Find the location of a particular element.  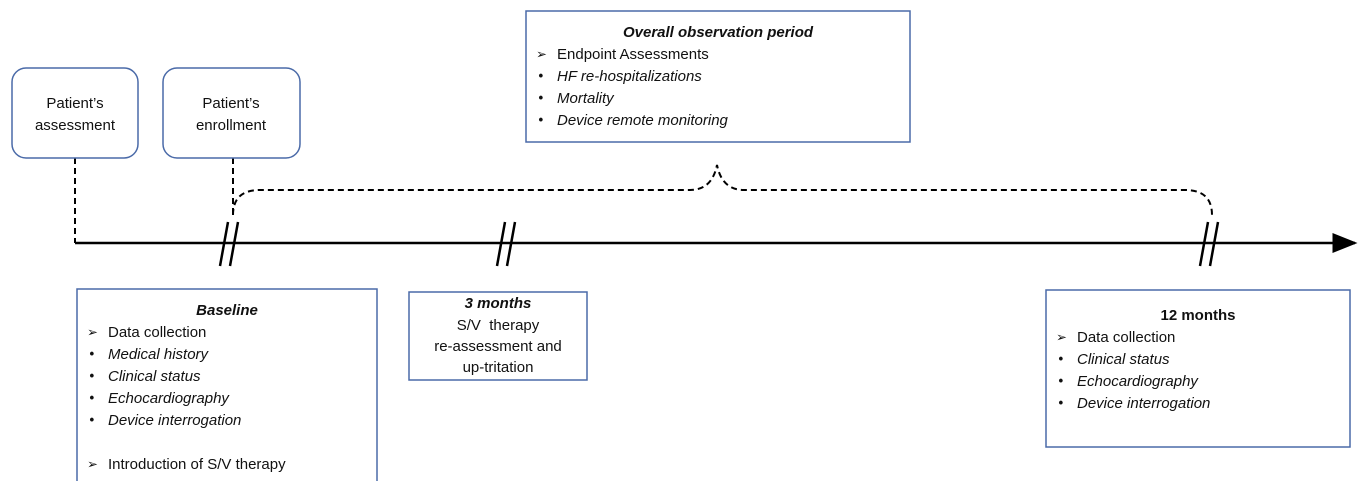

three-months-box is located at coordinates (498, 336).